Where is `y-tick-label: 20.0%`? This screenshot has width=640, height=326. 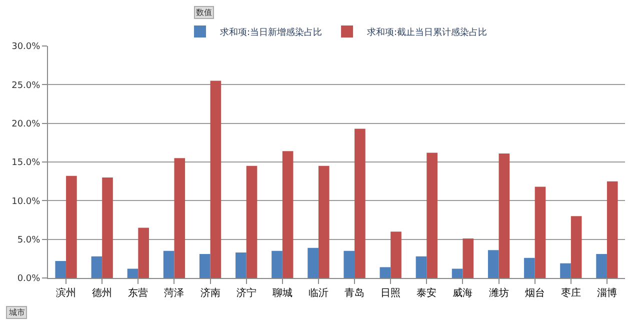 y-tick-label: 20.0% is located at coordinates (26, 124).